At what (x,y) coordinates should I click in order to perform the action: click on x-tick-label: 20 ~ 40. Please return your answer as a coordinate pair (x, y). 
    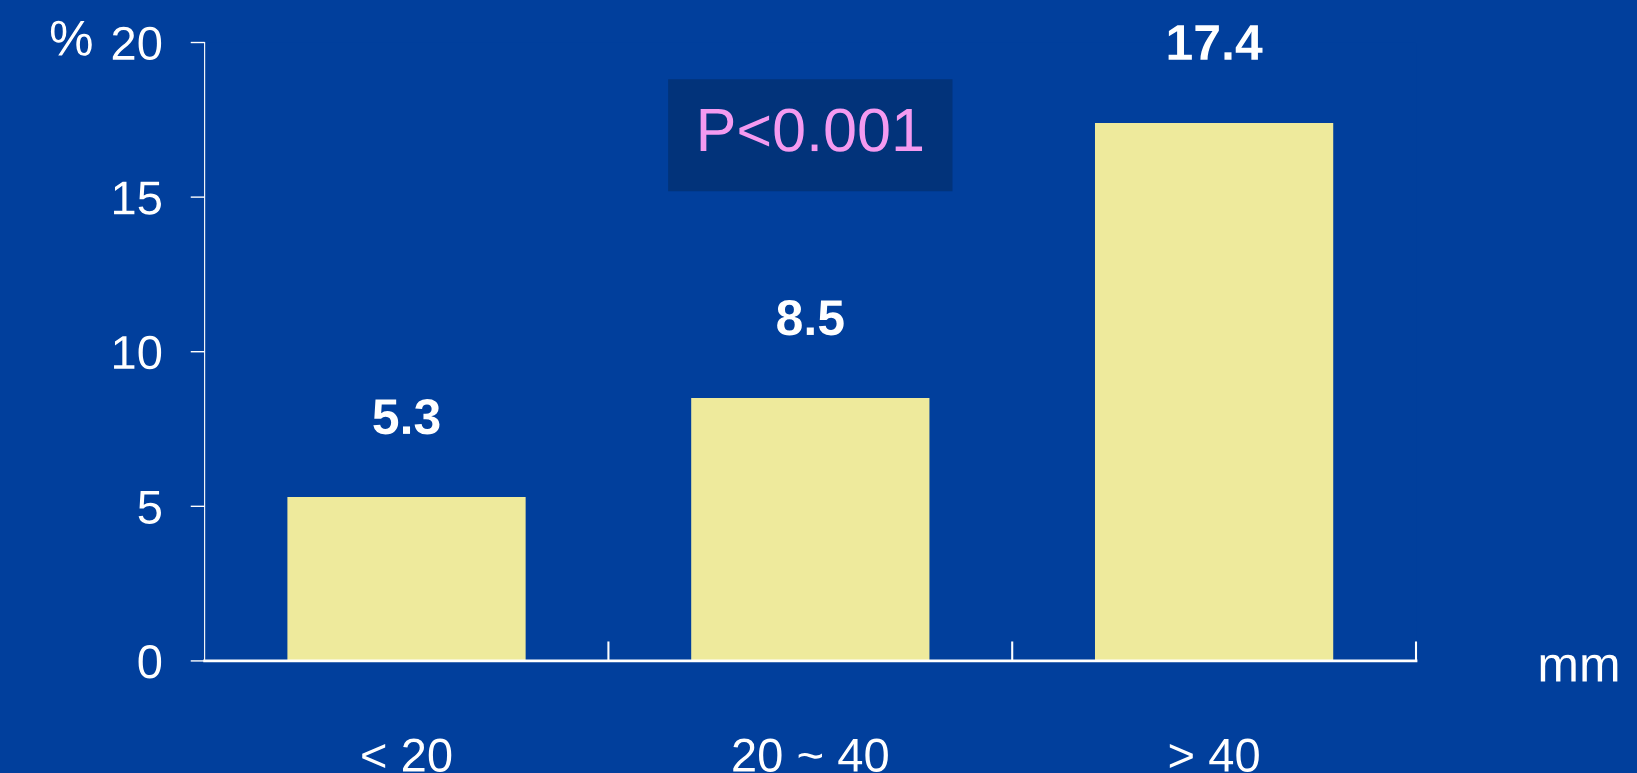
    Looking at the image, I should click on (810, 755).